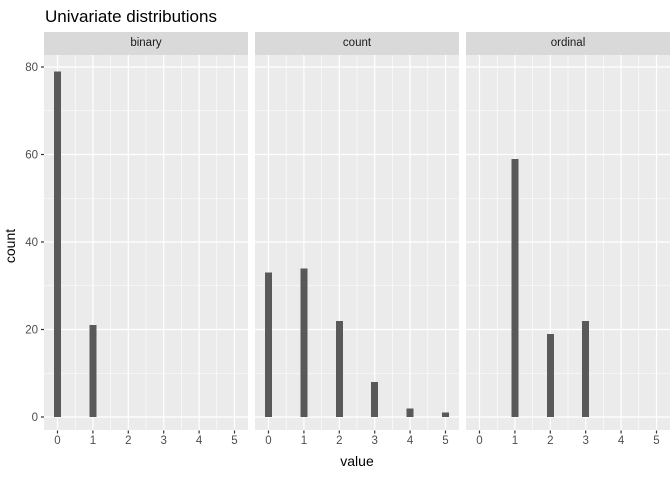 This screenshot has height=480, width=672. What do you see at coordinates (131, 16) in the screenshot?
I see `plot-title: Univariate distributions` at bounding box center [131, 16].